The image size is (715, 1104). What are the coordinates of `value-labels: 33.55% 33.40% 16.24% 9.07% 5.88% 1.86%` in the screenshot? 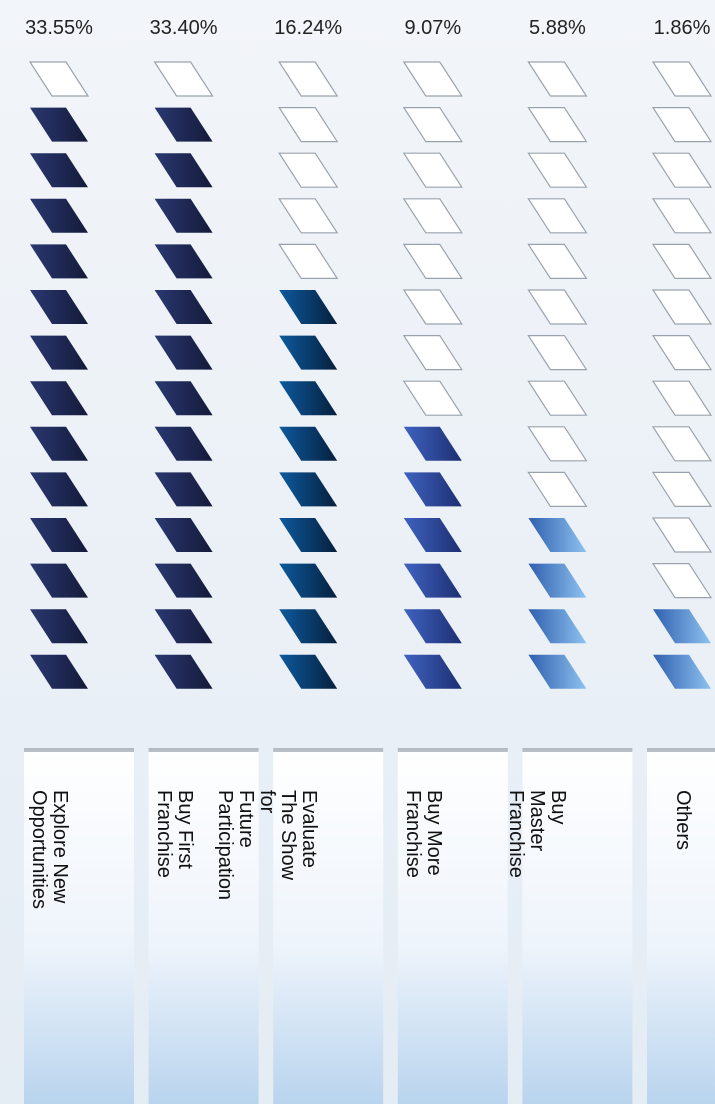 It's located at (367, 28).